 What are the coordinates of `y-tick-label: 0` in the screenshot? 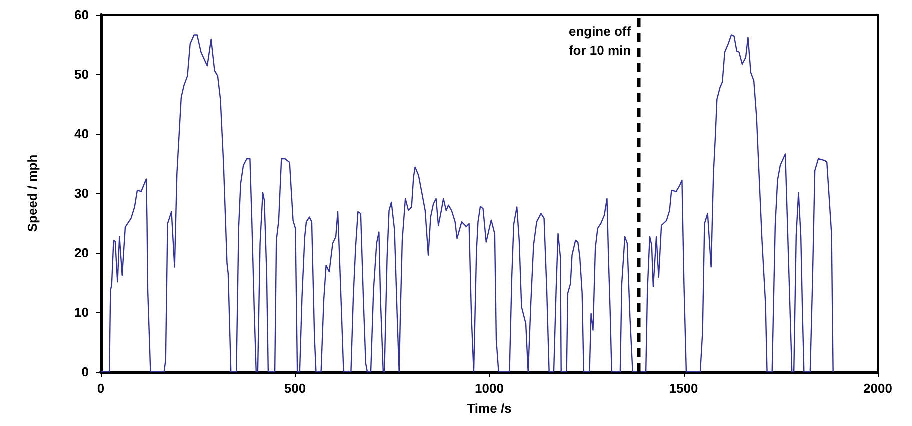 It's located at (85, 372).